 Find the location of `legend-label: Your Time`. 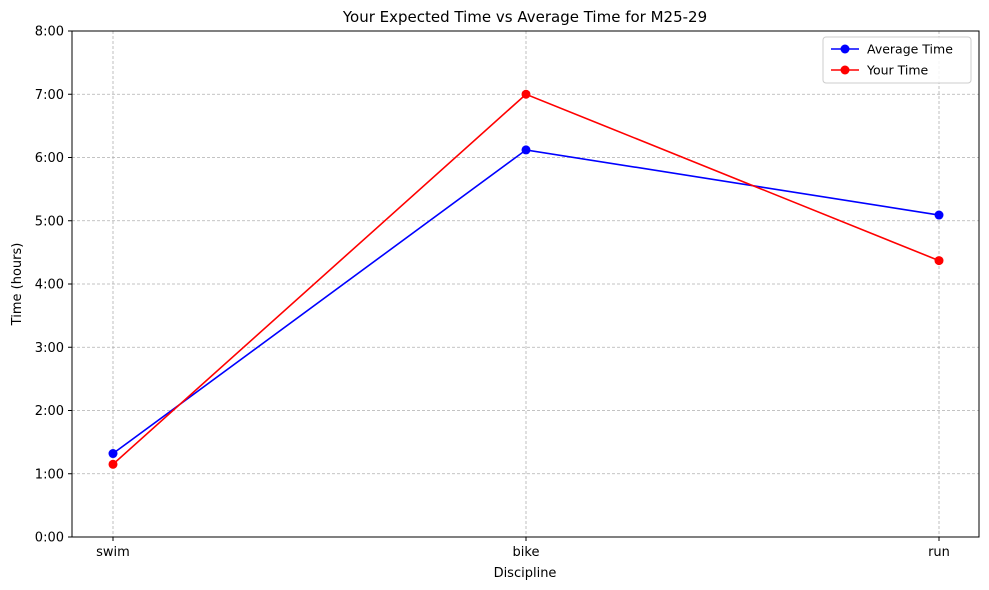

legend-label: Your Time is located at coordinates (897, 70).